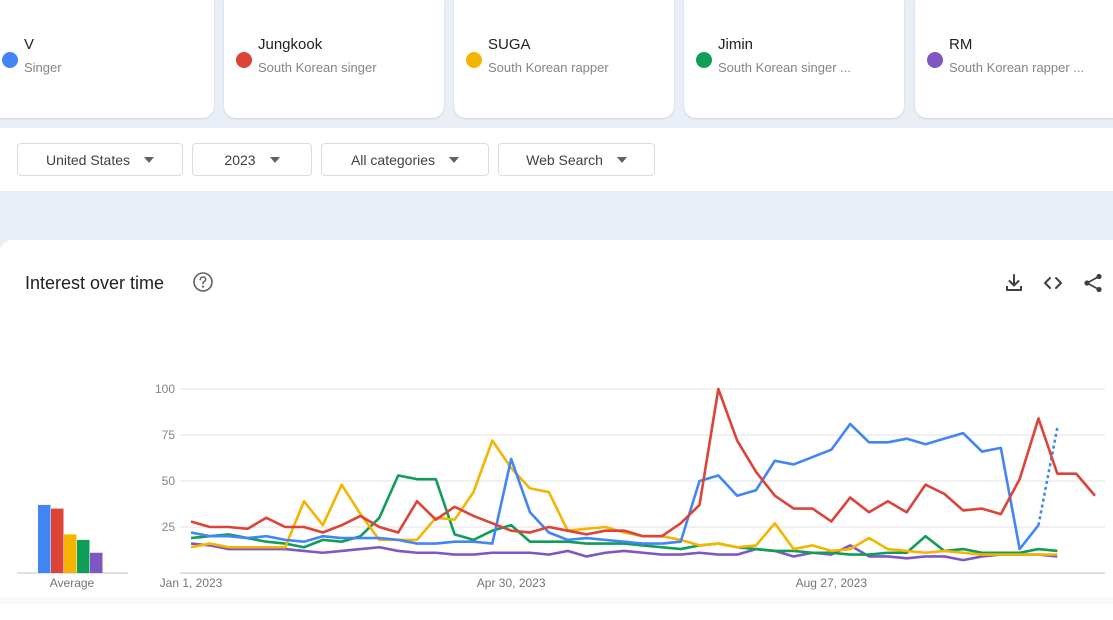 This screenshot has width=1113, height=620. Describe the element at coordinates (88, 159) in the screenshot. I see `region-select-label: United States` at that location.